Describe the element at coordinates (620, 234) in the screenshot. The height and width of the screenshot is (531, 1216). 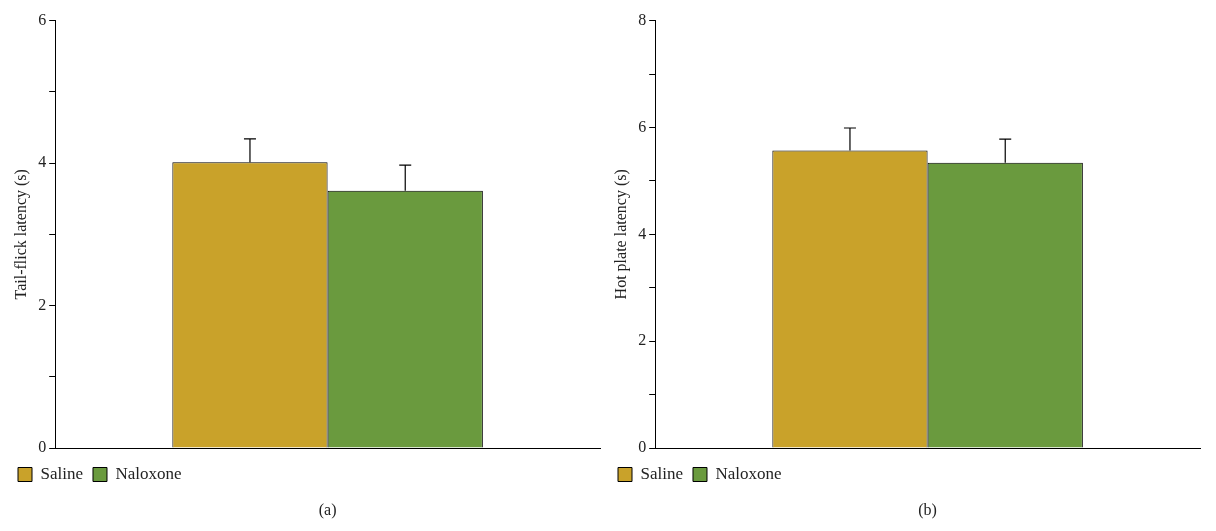
I see `y-axis-title: Hot plate latency (s)` at that location.